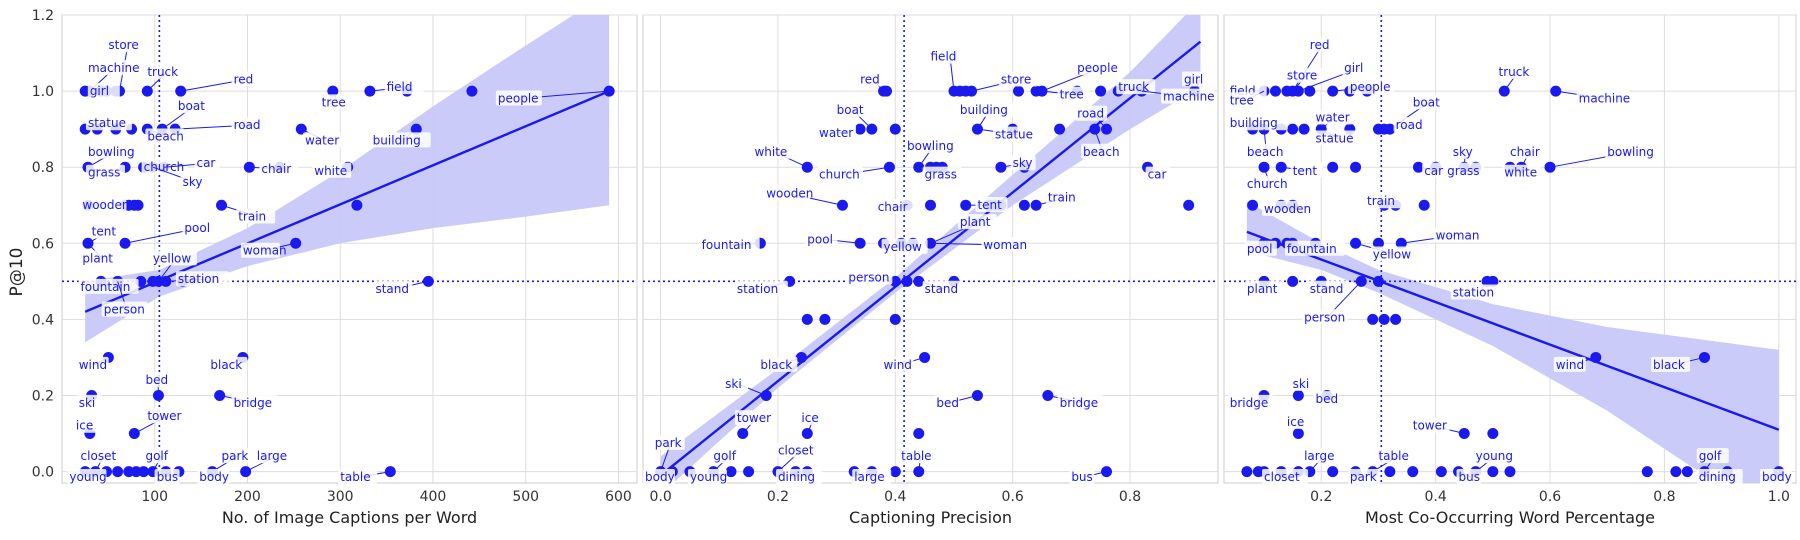 The height and width of the screenshot is (540, 1800). I want to click on point-label: grass, so click(941, 175).